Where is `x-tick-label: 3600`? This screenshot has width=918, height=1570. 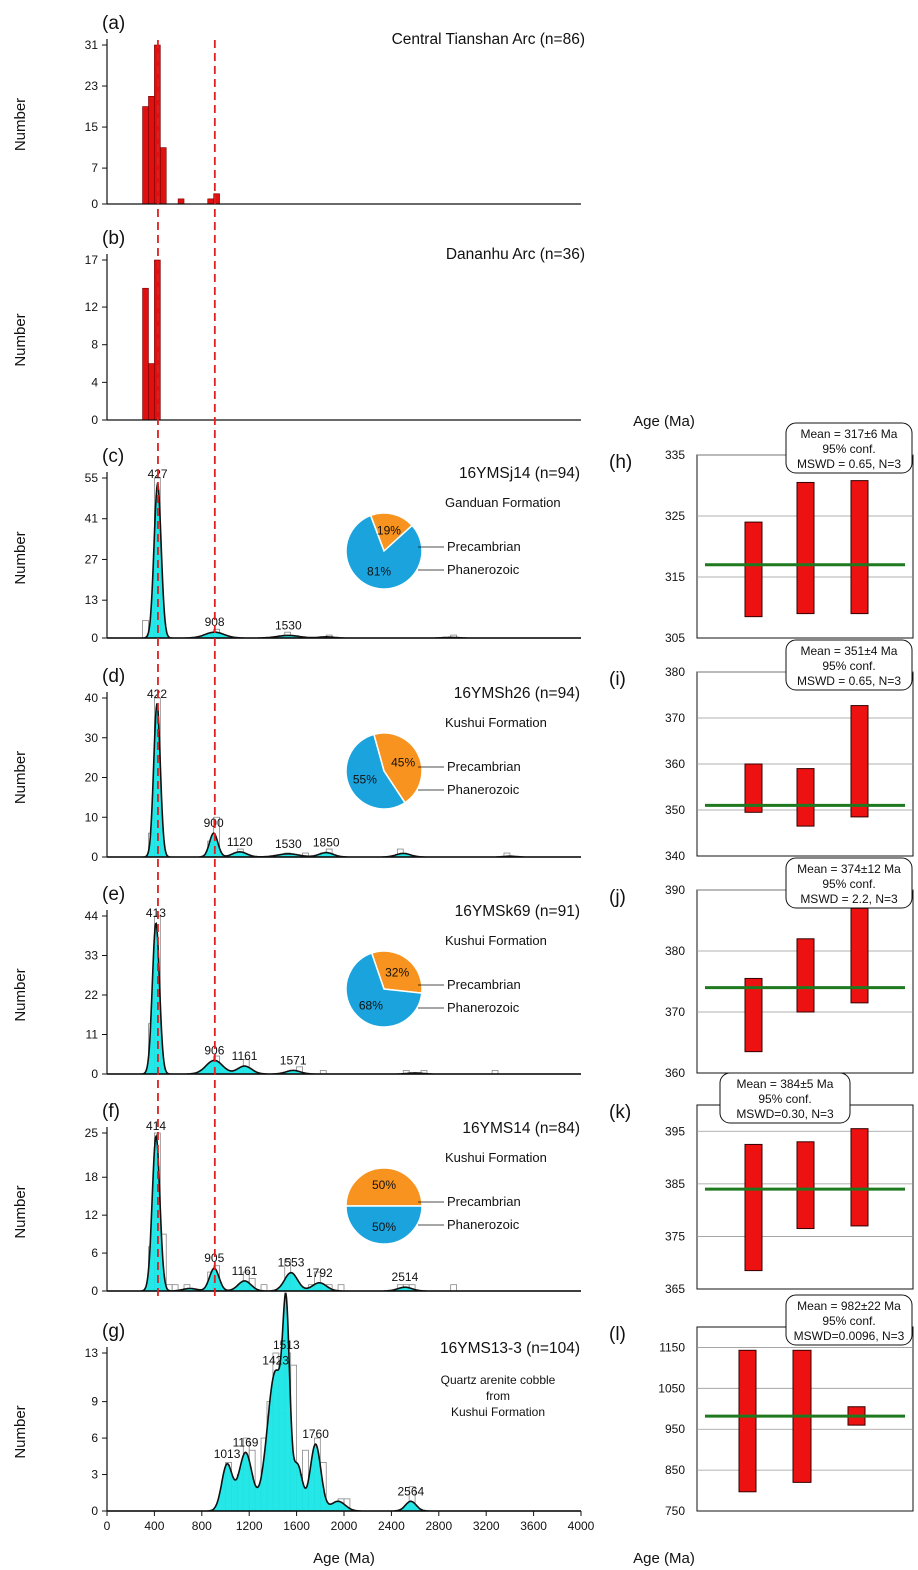
x-tick-label: 3600 is located at coordinates (533, 1526).